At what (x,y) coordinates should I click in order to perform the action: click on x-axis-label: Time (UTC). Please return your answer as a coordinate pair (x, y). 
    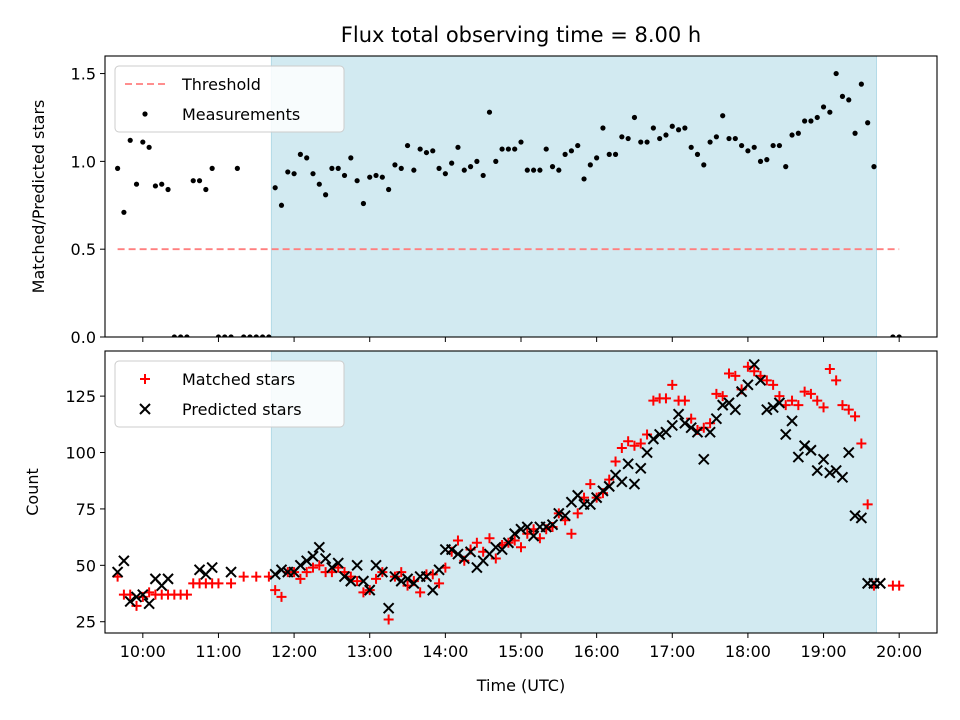
    Looking at the image, I should click on (520, 685).